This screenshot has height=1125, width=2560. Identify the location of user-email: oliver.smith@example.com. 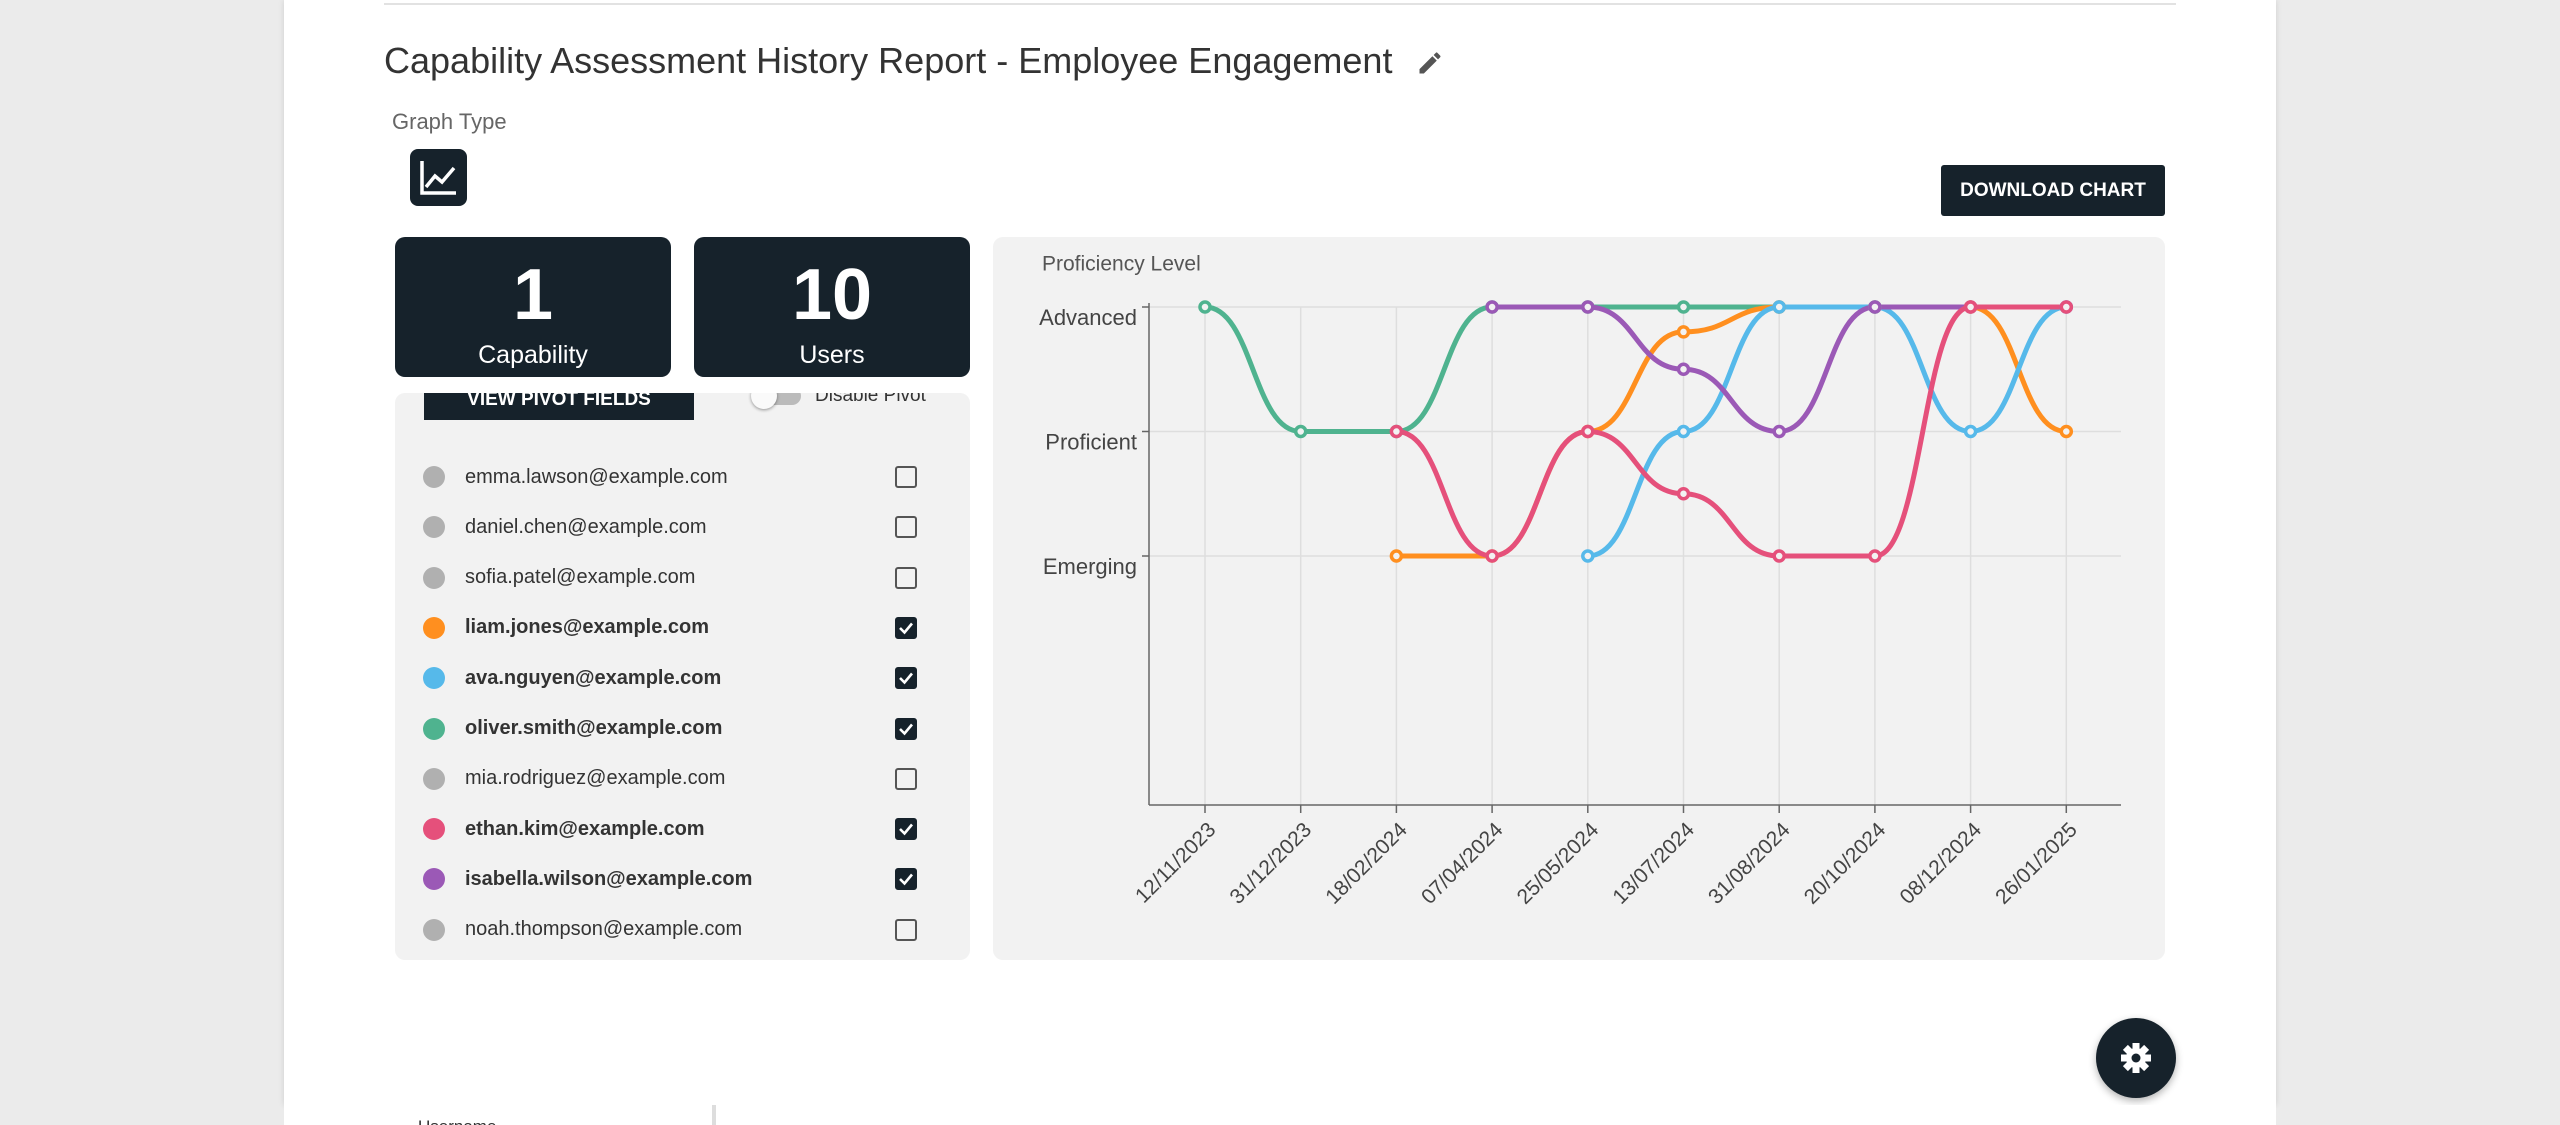
(594, 728).